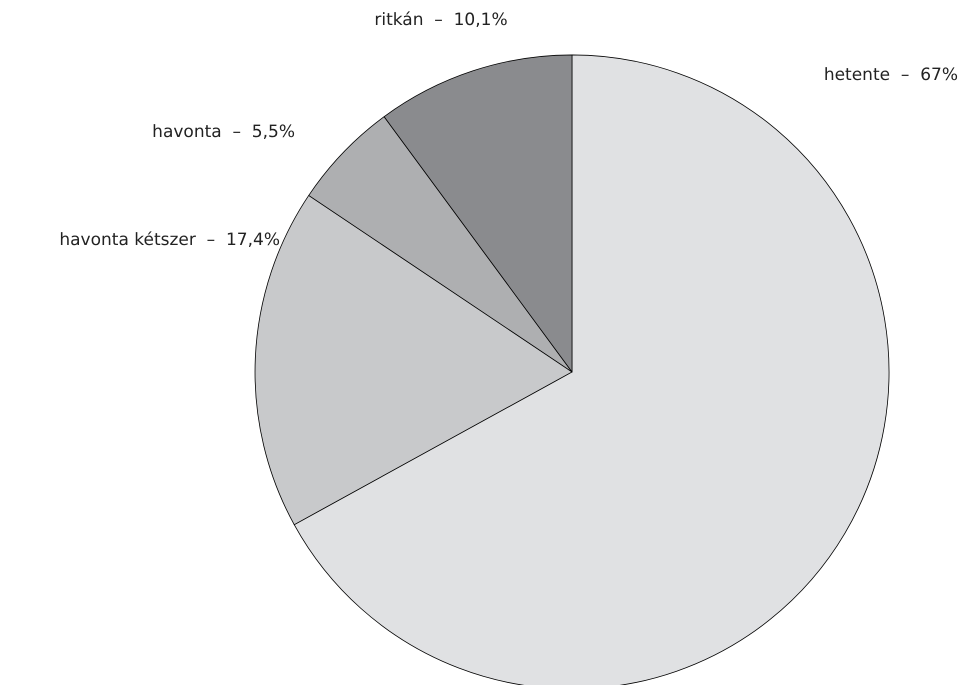 The height and width of the screenshot is (685, 963). What do you see at coordinates (891, 75) in the screenshot?
I see `slice-label: hetente – 67%` at bounding box center [891, 75].